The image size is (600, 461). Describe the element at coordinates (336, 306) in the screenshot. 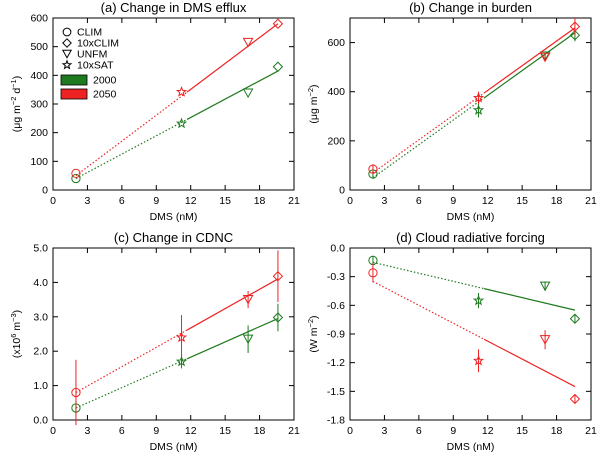

I see `y-tick-label: -0.6` at that location.